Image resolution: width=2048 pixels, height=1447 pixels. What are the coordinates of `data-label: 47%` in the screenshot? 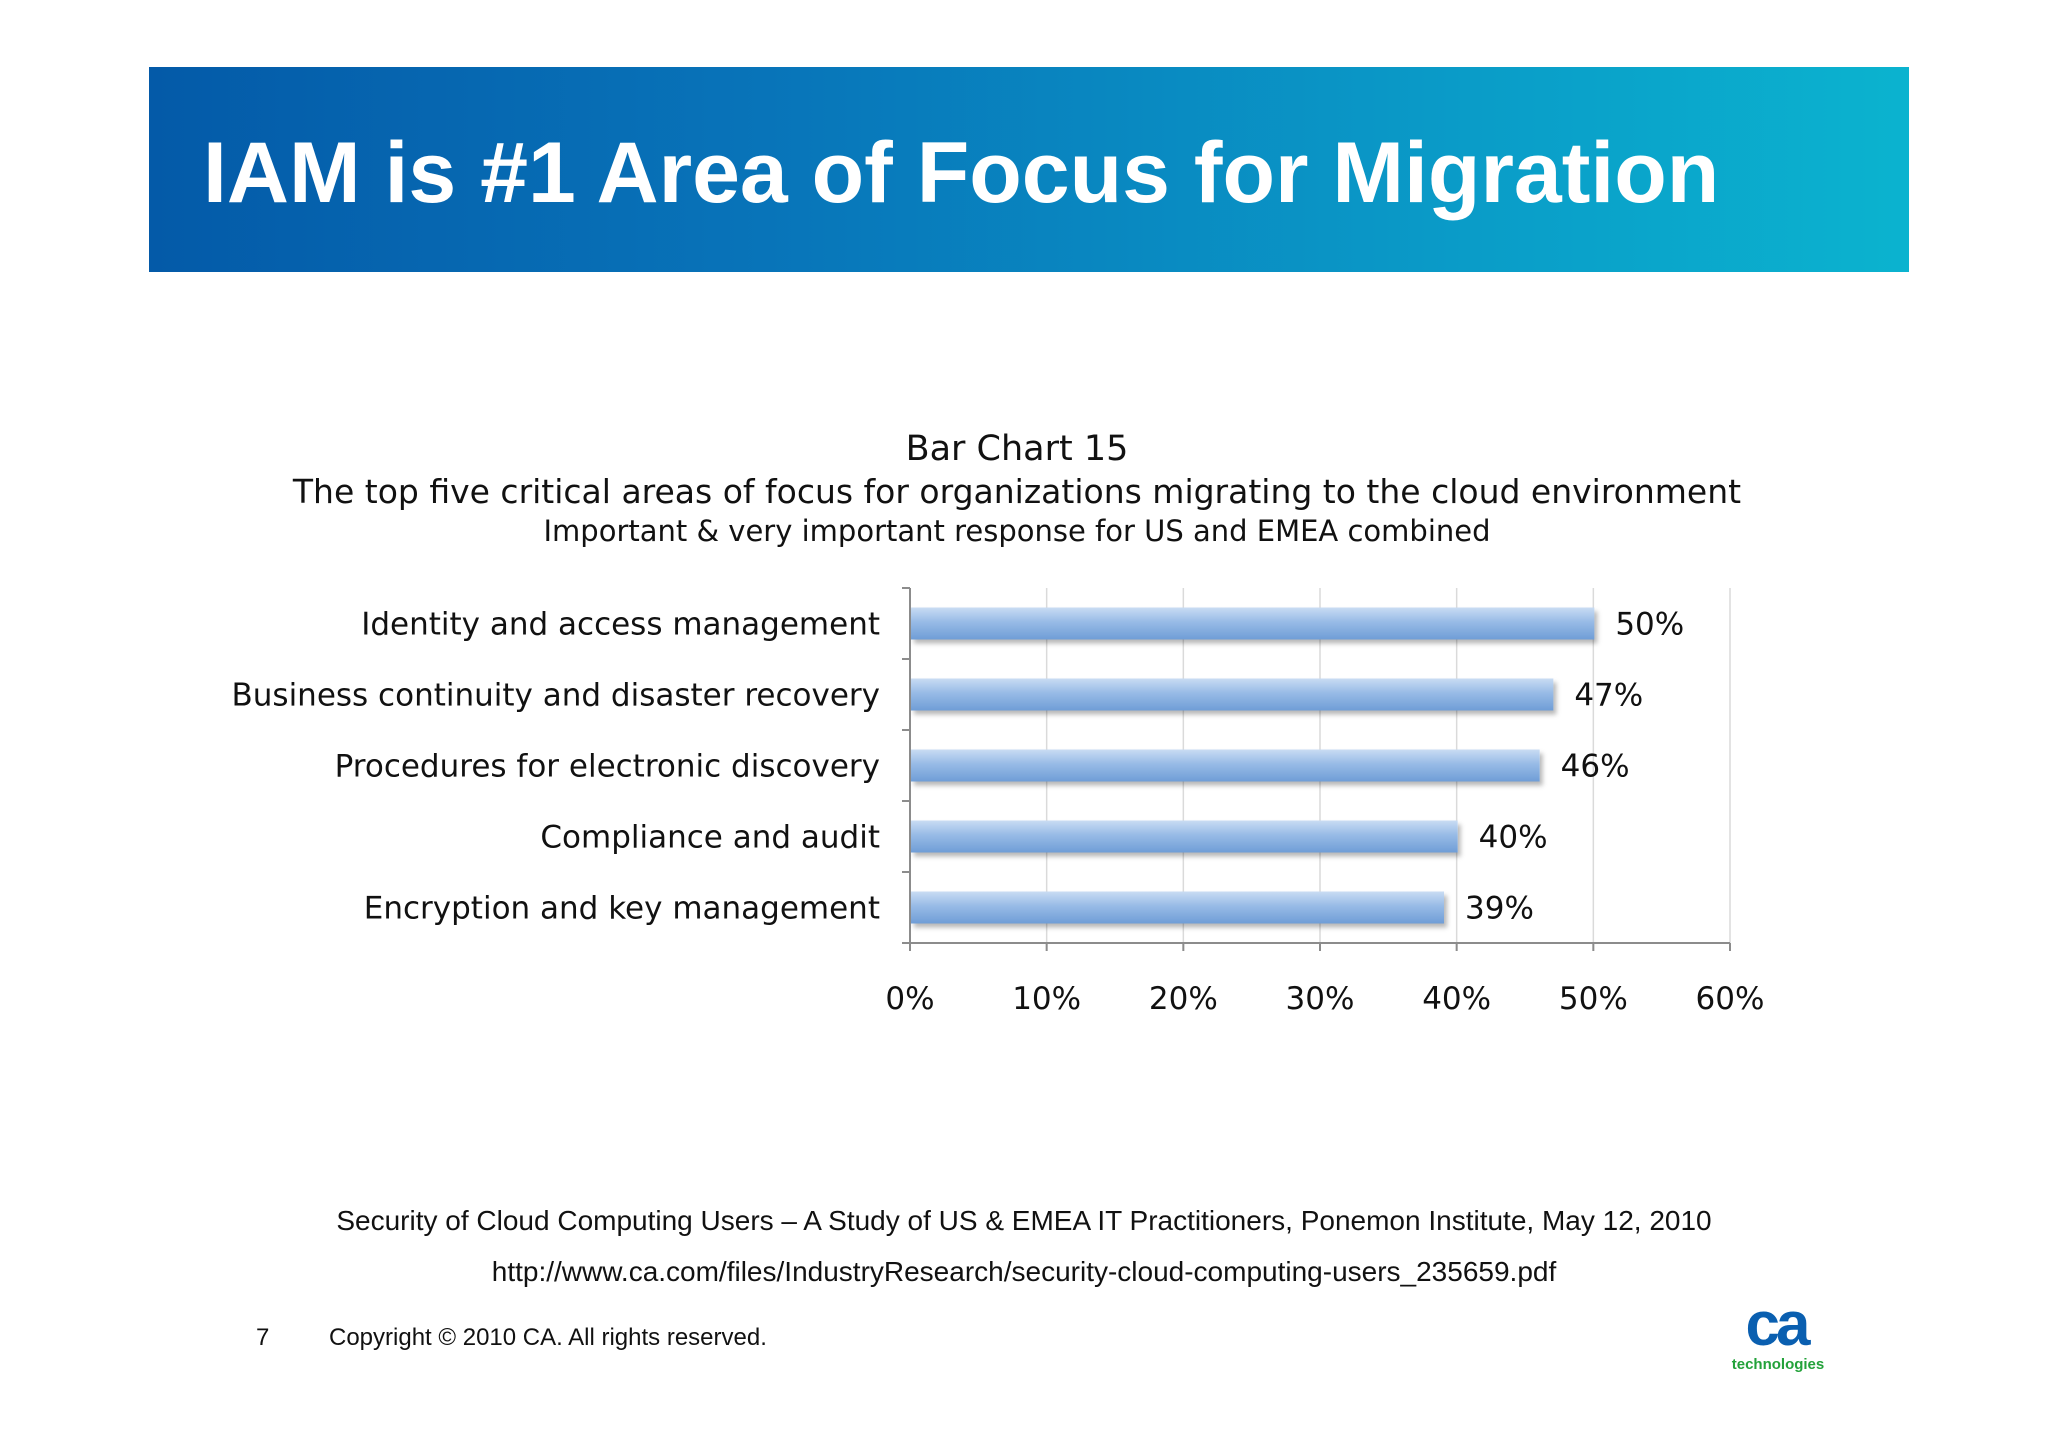 It's located at (1608, 696).